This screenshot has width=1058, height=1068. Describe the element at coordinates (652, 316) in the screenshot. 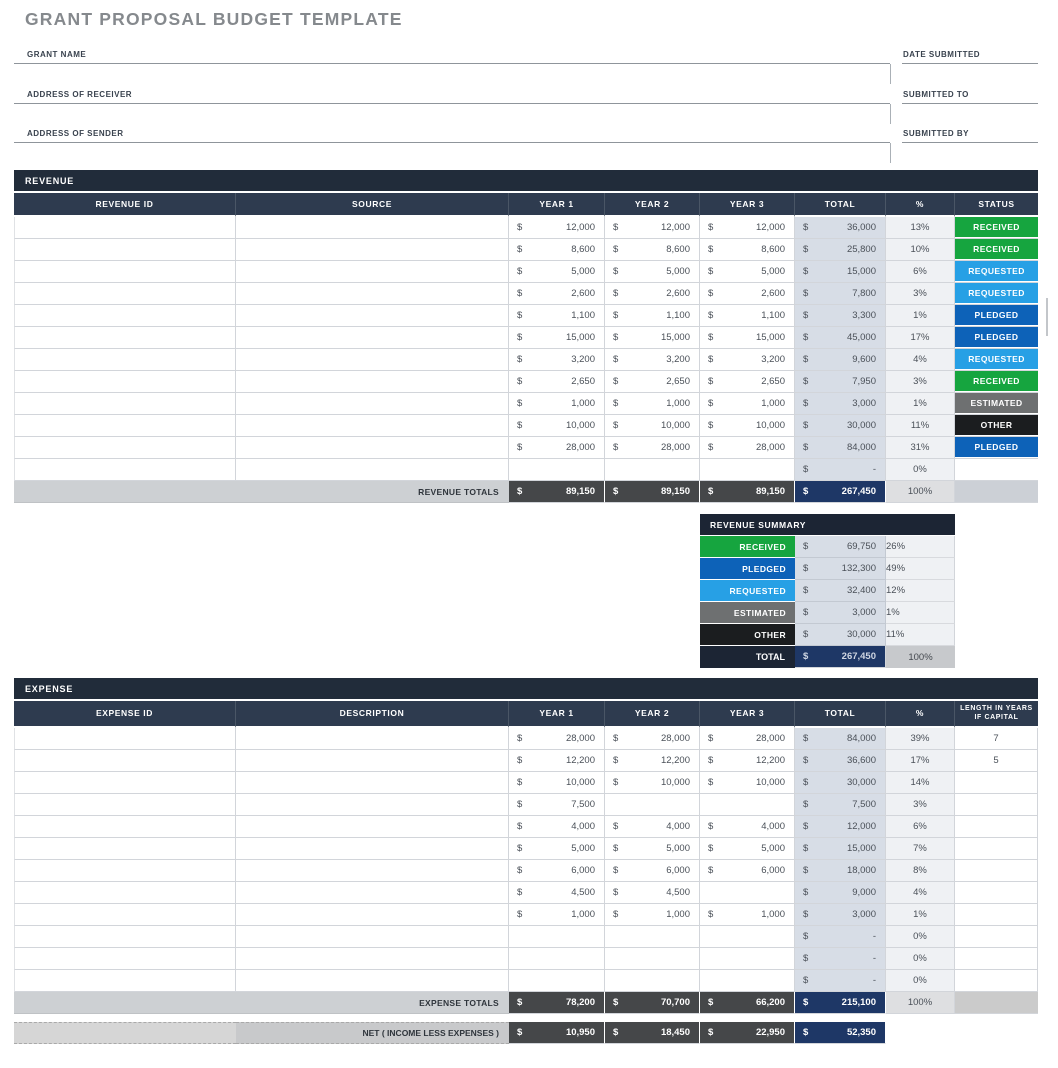

I see `year2-cell: $1,100` at that location.